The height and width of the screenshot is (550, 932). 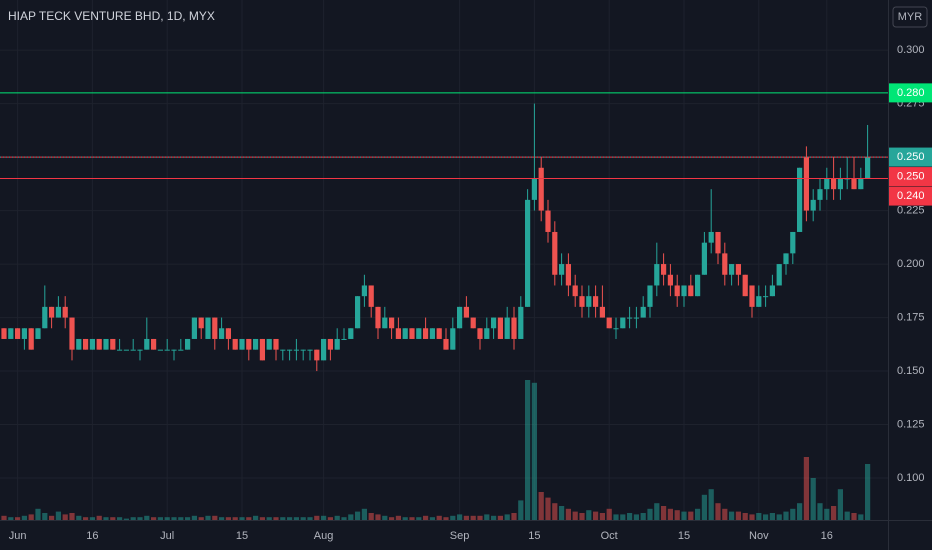 I want to click on y-tick-label: 0.200, so click(x=911, y=264).